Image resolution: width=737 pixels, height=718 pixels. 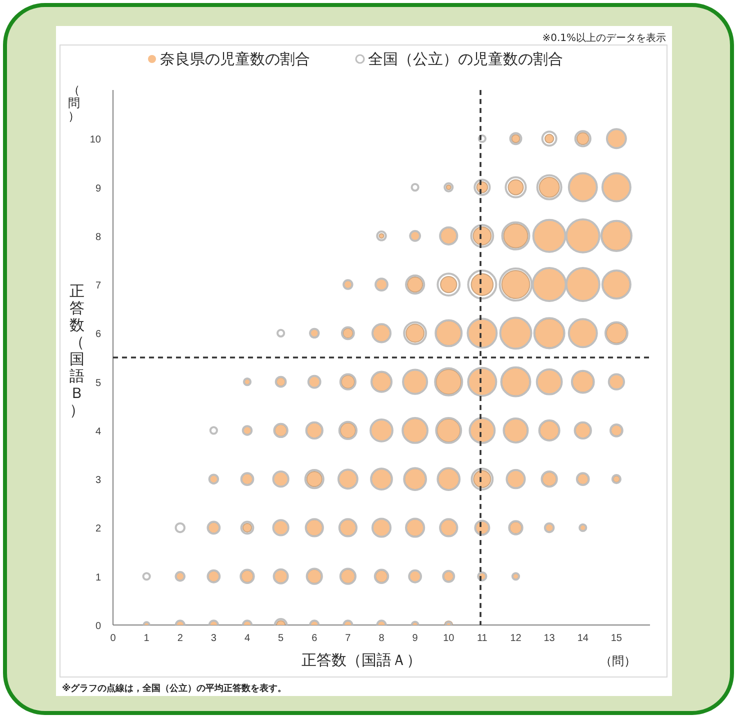 I want to click on x-tick-label: 2, so click(x=180, y=638).